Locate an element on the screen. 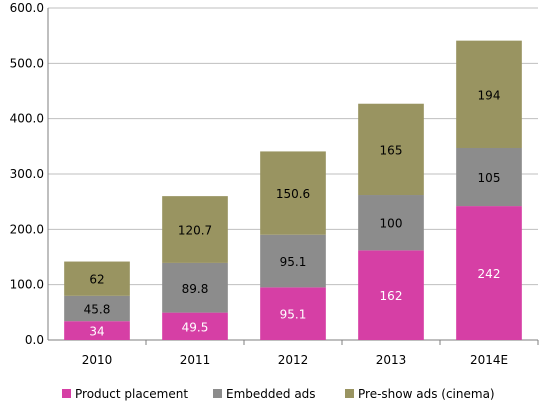 The width and height of the screenshot is (541, 415). x-tick-label: 2012 is located at coordinates (293, 360).